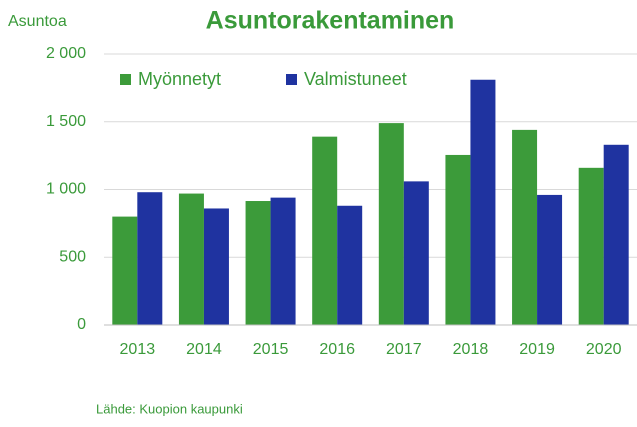  What do you see at coordinates (537, 349) in the screenshot?
I see `x-tick-label: 2019` at bounding box center [537, 349].